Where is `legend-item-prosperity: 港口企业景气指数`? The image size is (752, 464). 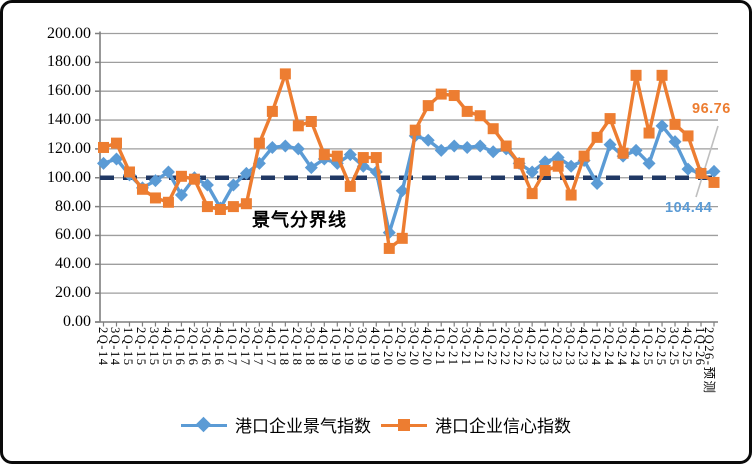 legend-item-prosperity: 港口企业景气指数 is located at coordinates (276, 424).